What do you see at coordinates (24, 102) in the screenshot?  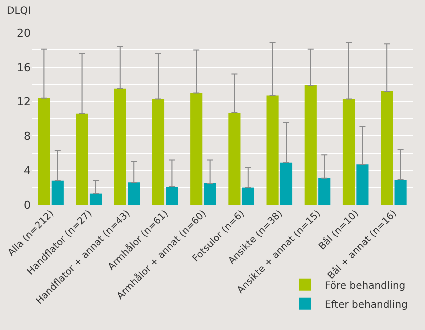 I see `y-tick-label: 12` at bounding box center [24, 102].